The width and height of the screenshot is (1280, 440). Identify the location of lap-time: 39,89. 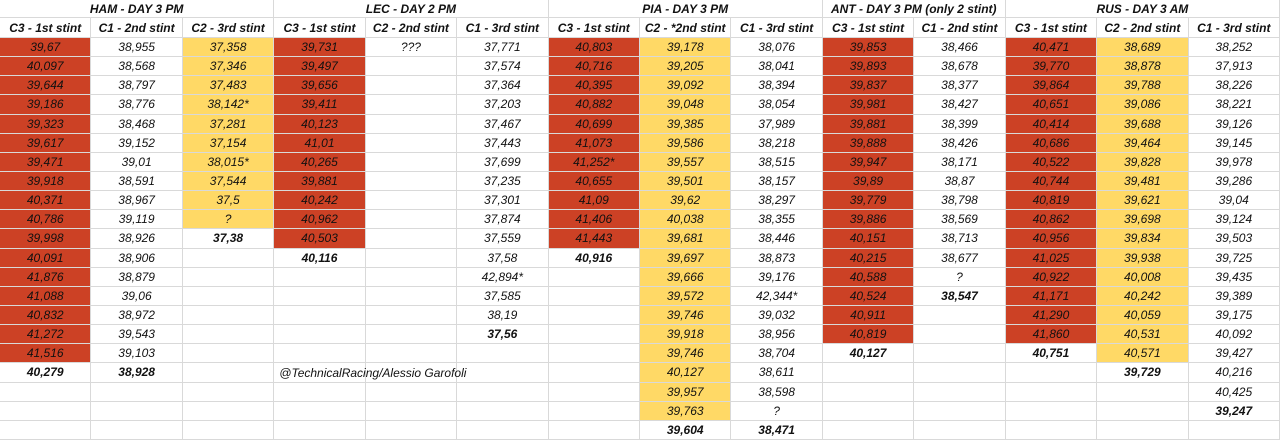
(868, 182).